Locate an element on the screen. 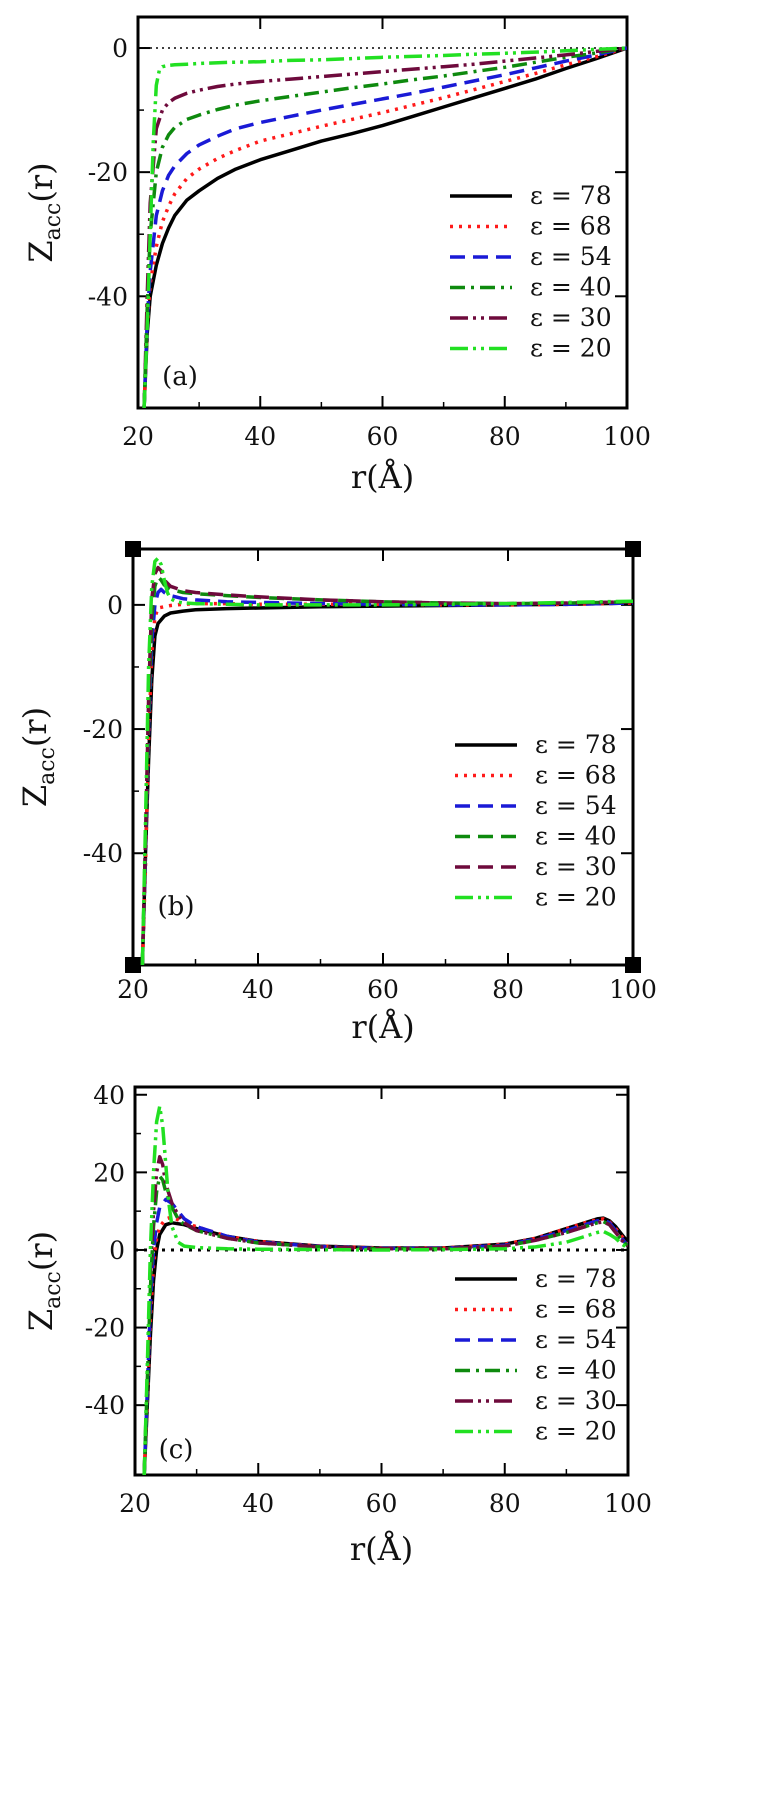 This screenshot has width=774, height=1812. panel-label: (b) is located at coordinates (176, 907).